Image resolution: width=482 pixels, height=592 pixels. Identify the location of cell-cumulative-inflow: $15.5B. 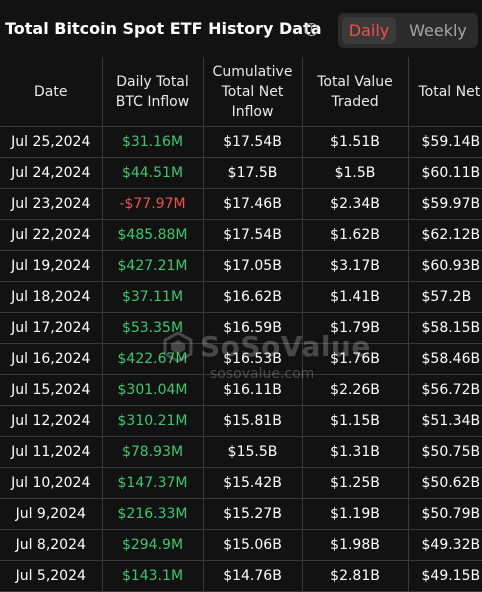
(253, 452).